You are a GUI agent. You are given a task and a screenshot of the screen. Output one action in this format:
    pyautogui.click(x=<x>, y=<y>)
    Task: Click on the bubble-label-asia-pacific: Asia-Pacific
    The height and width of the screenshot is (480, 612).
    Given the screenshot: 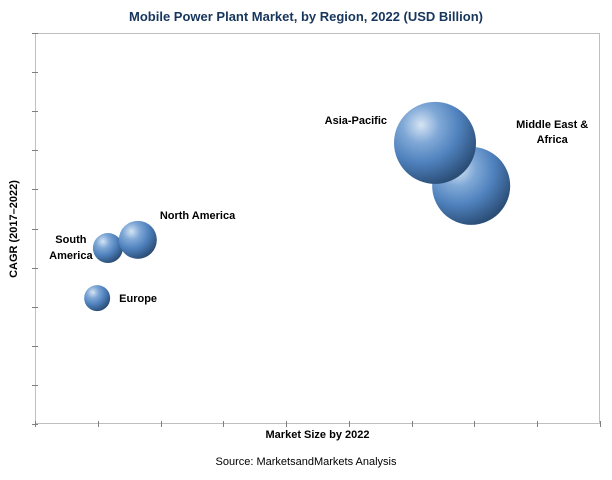 What is the action you would take?
    pyautogui.click(x=356, y=121)
    